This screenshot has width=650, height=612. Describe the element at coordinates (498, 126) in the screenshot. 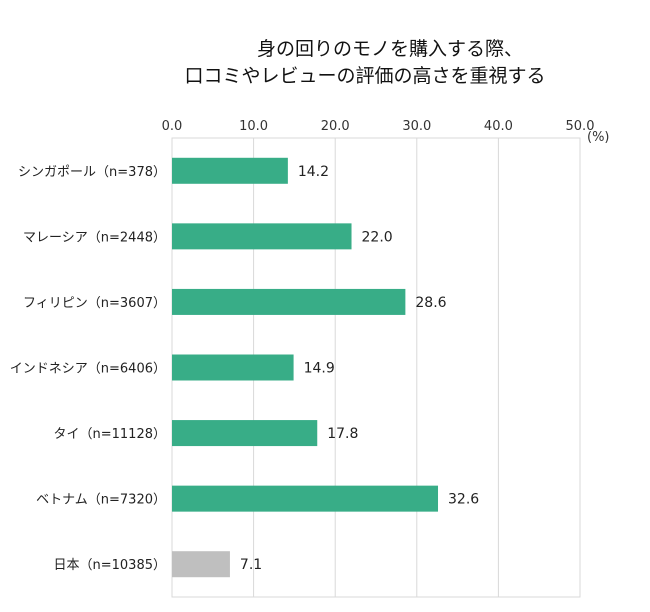

I see `x-tick-label: 40.0` at that location.